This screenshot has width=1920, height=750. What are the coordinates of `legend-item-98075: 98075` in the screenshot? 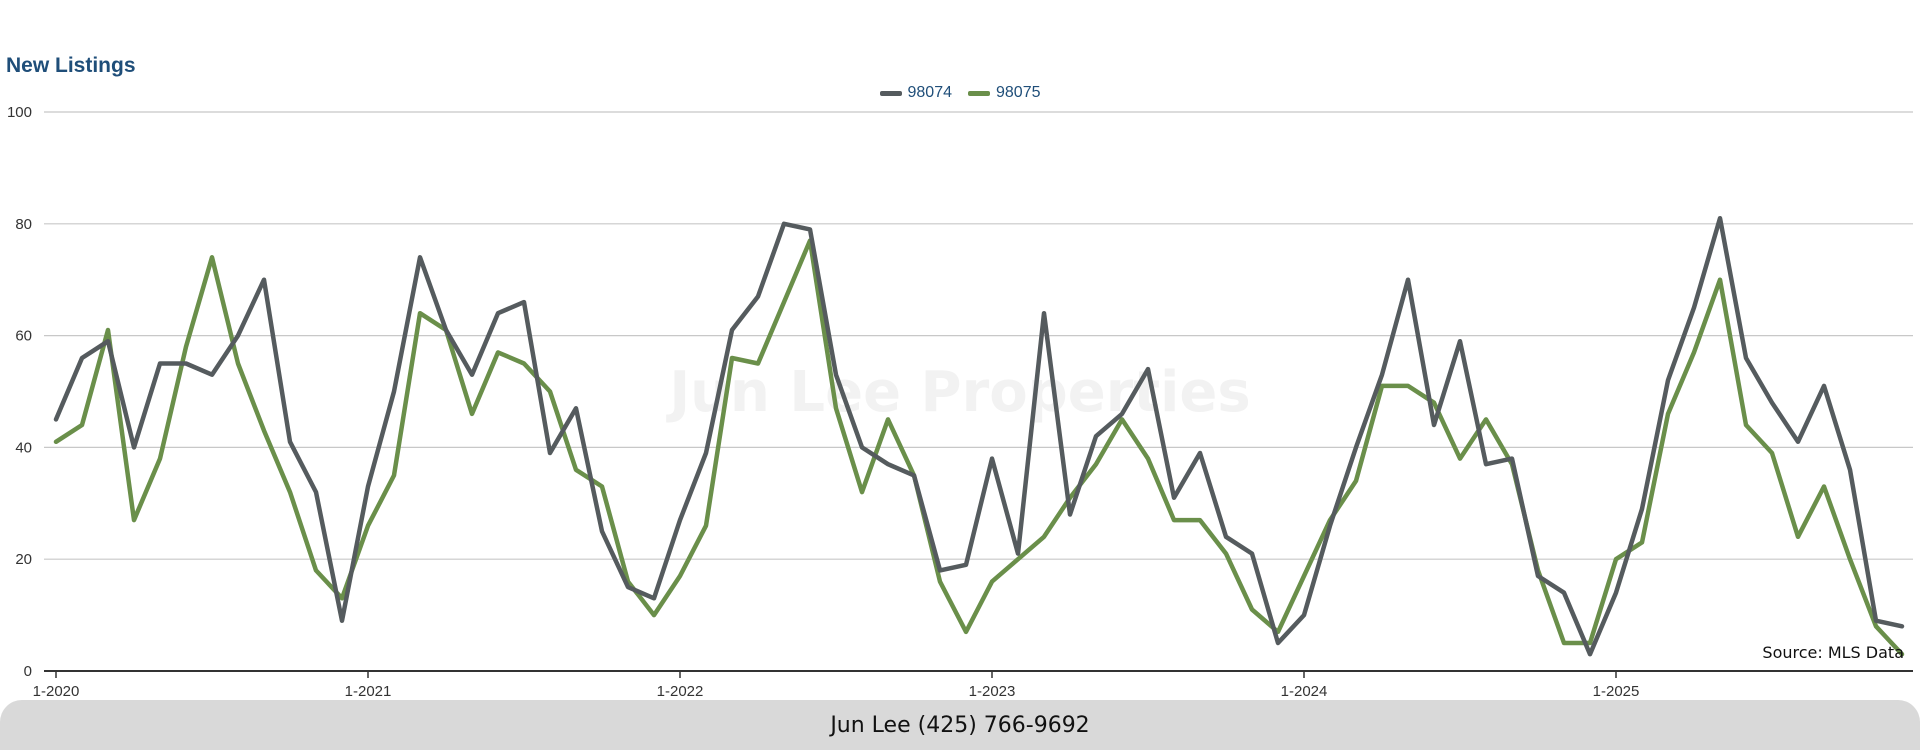 It's located at (1004, 93).